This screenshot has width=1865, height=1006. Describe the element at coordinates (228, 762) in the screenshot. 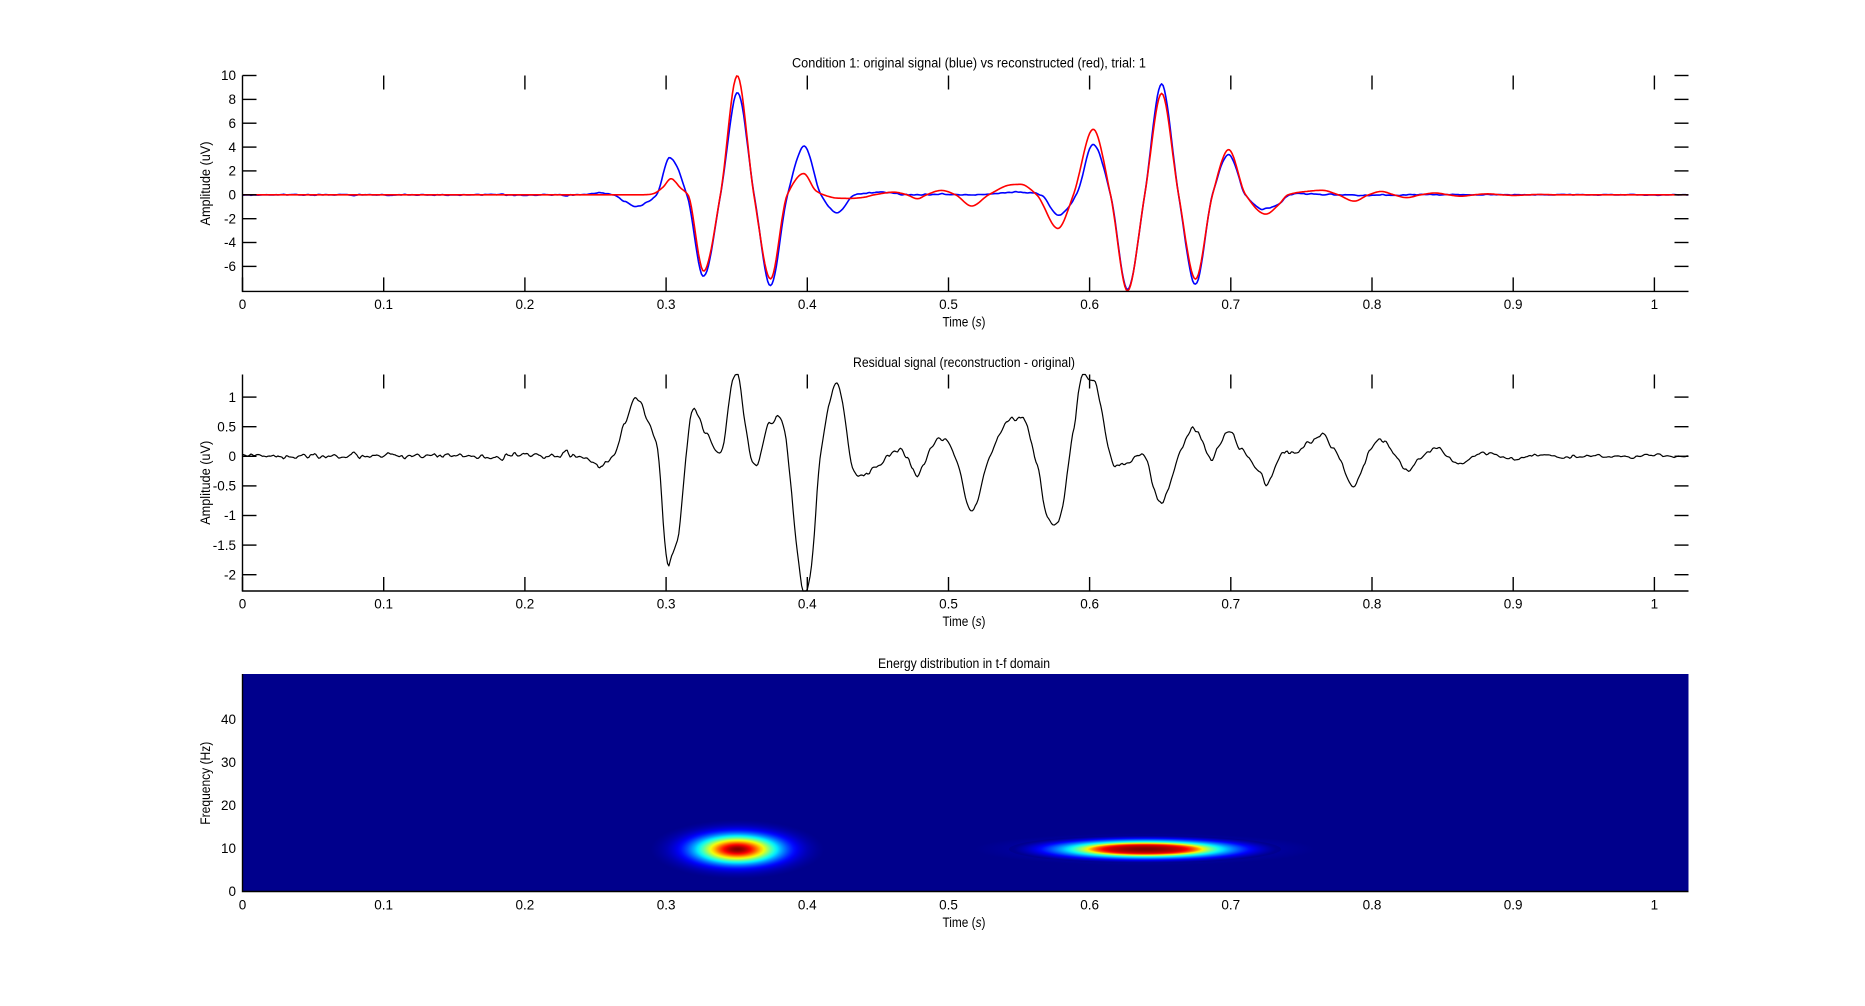

I see `svg-text: 30` at that location.